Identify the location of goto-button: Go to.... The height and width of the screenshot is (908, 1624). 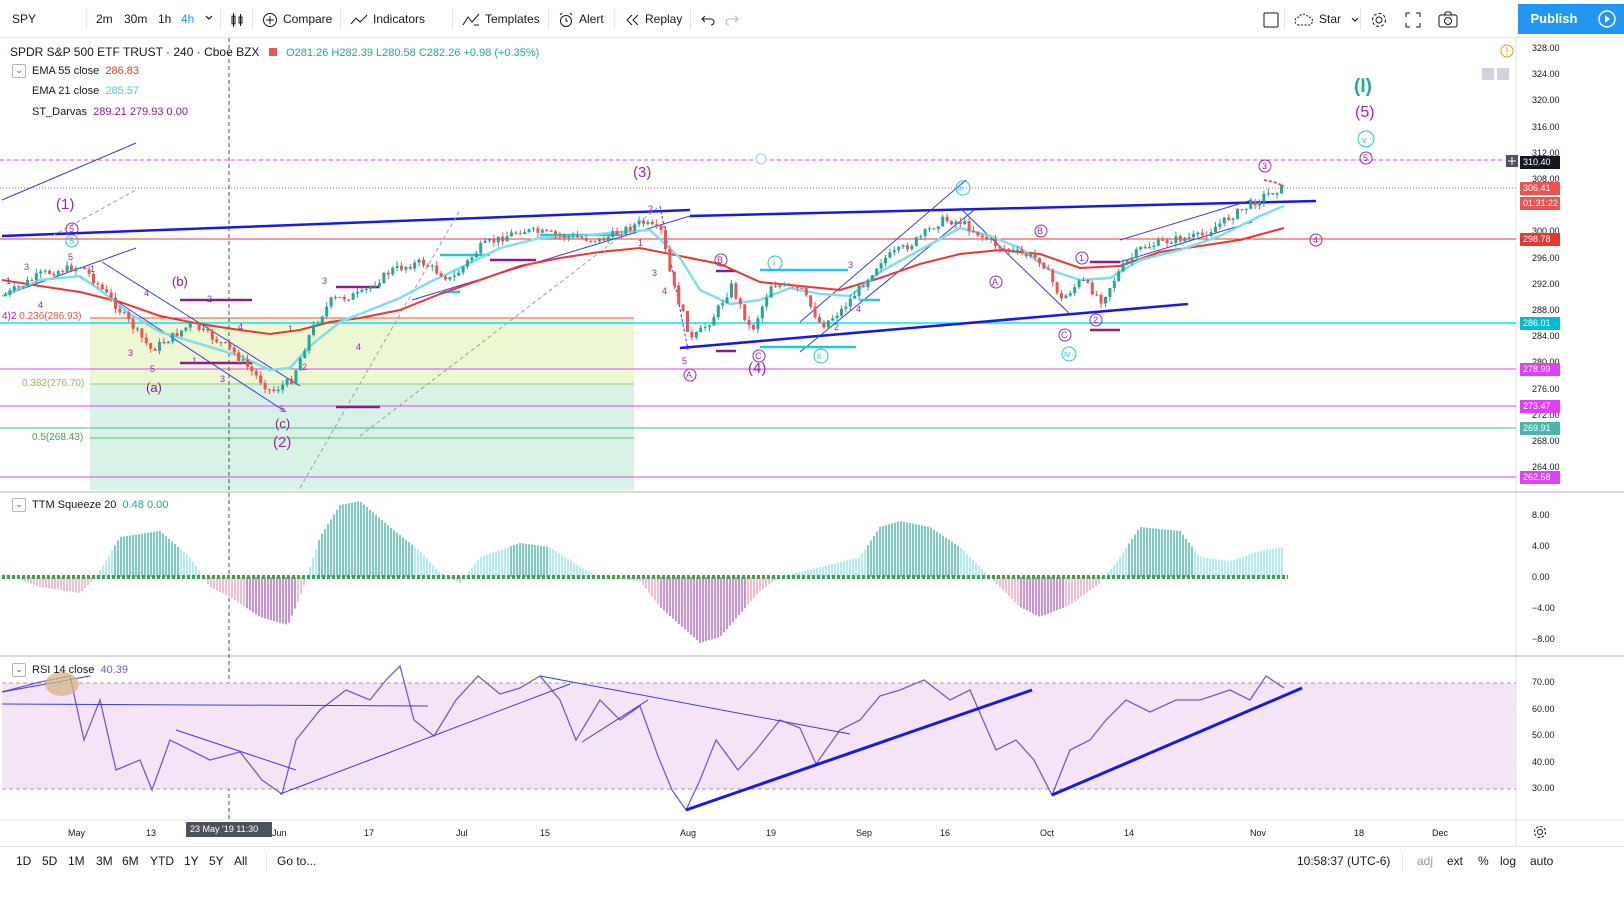
(297, 861).